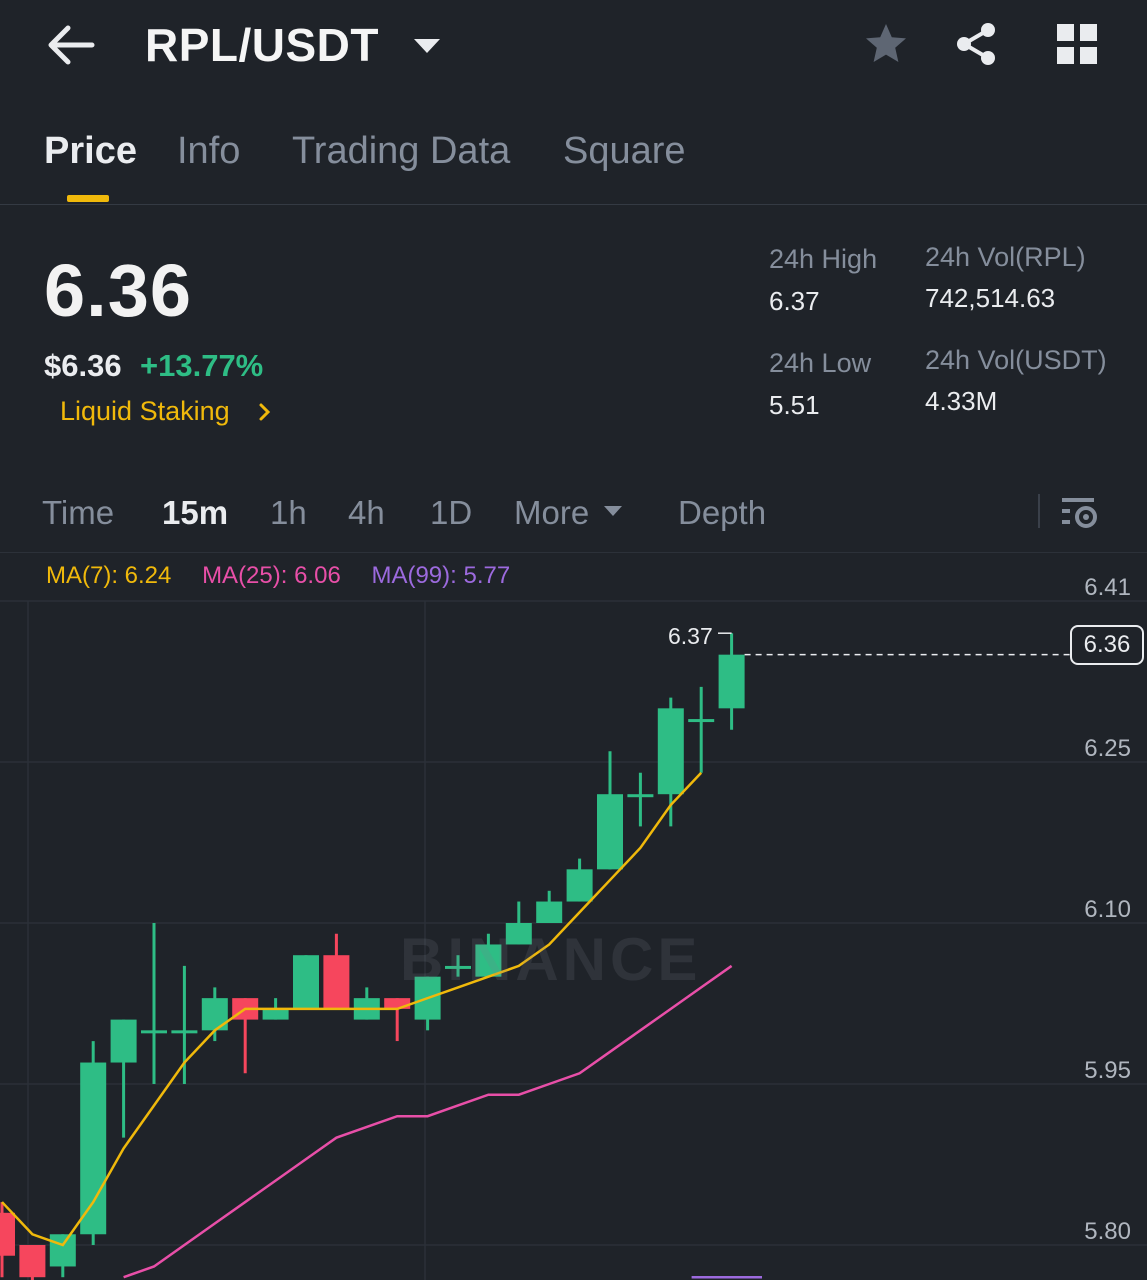 Image resolution: width=1147 pixels, height=1280 pixels. Describe the element at coordinates (118, 290) in the screenshot. I see `last-price: 6.36` at that location.